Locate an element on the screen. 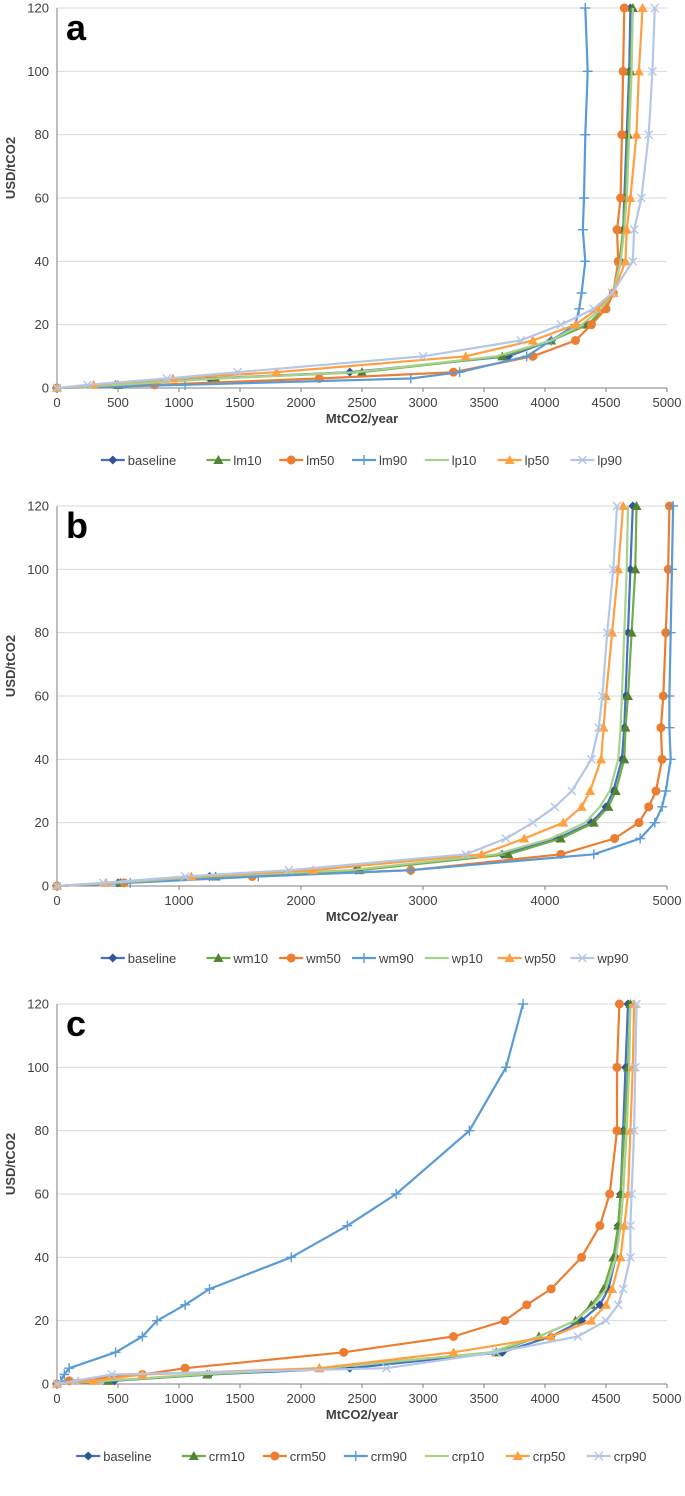 The image size is (685, 1496). legend-label: crp10 is located at coordinates (468, 1456).